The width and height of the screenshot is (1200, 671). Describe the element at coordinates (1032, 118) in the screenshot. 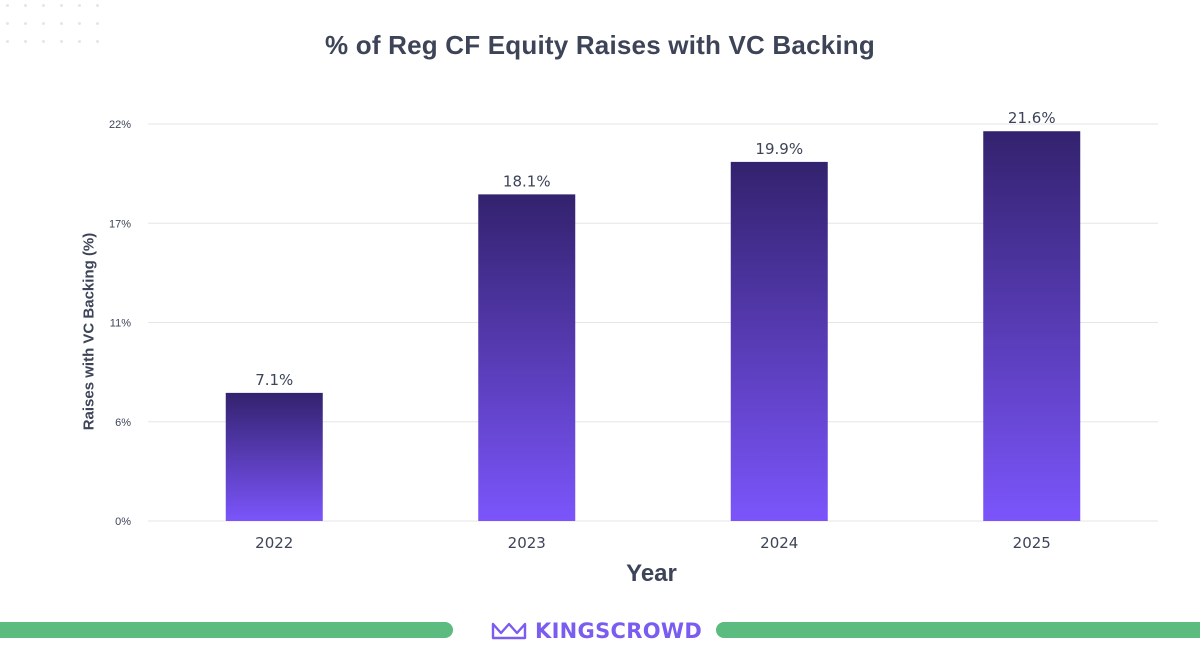

I see `data-label: 21.6%` at that location.